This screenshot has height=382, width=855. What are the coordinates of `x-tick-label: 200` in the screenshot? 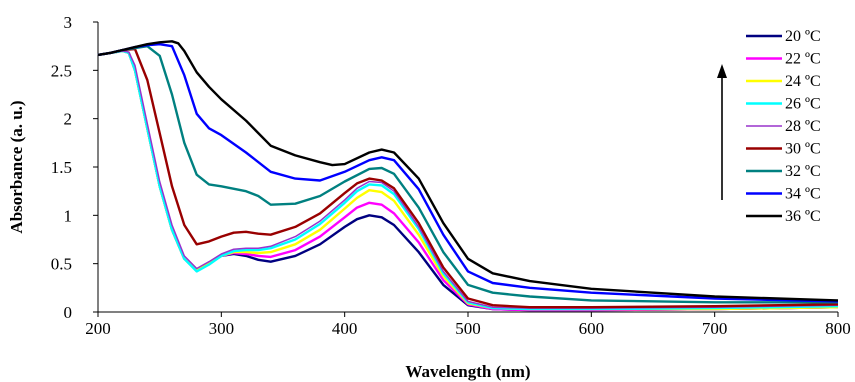 It's located at (98, 328).